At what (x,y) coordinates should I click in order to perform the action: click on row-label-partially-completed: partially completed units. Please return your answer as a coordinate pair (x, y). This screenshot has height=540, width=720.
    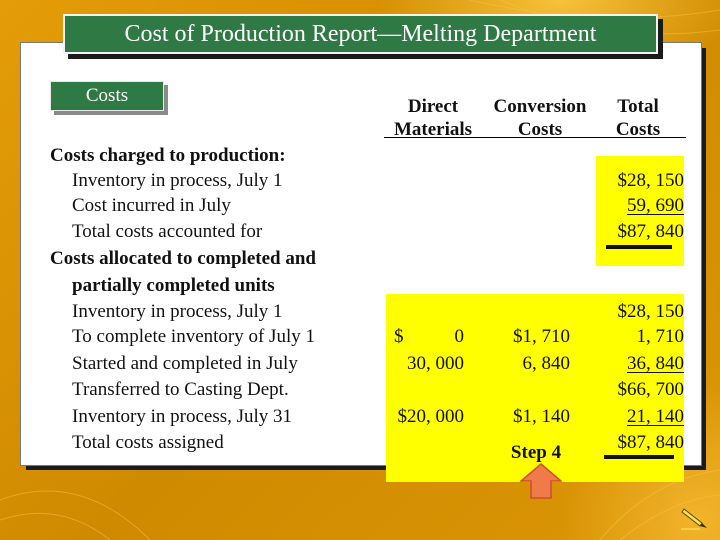
    Looking at the image, I should click on (173, 285).